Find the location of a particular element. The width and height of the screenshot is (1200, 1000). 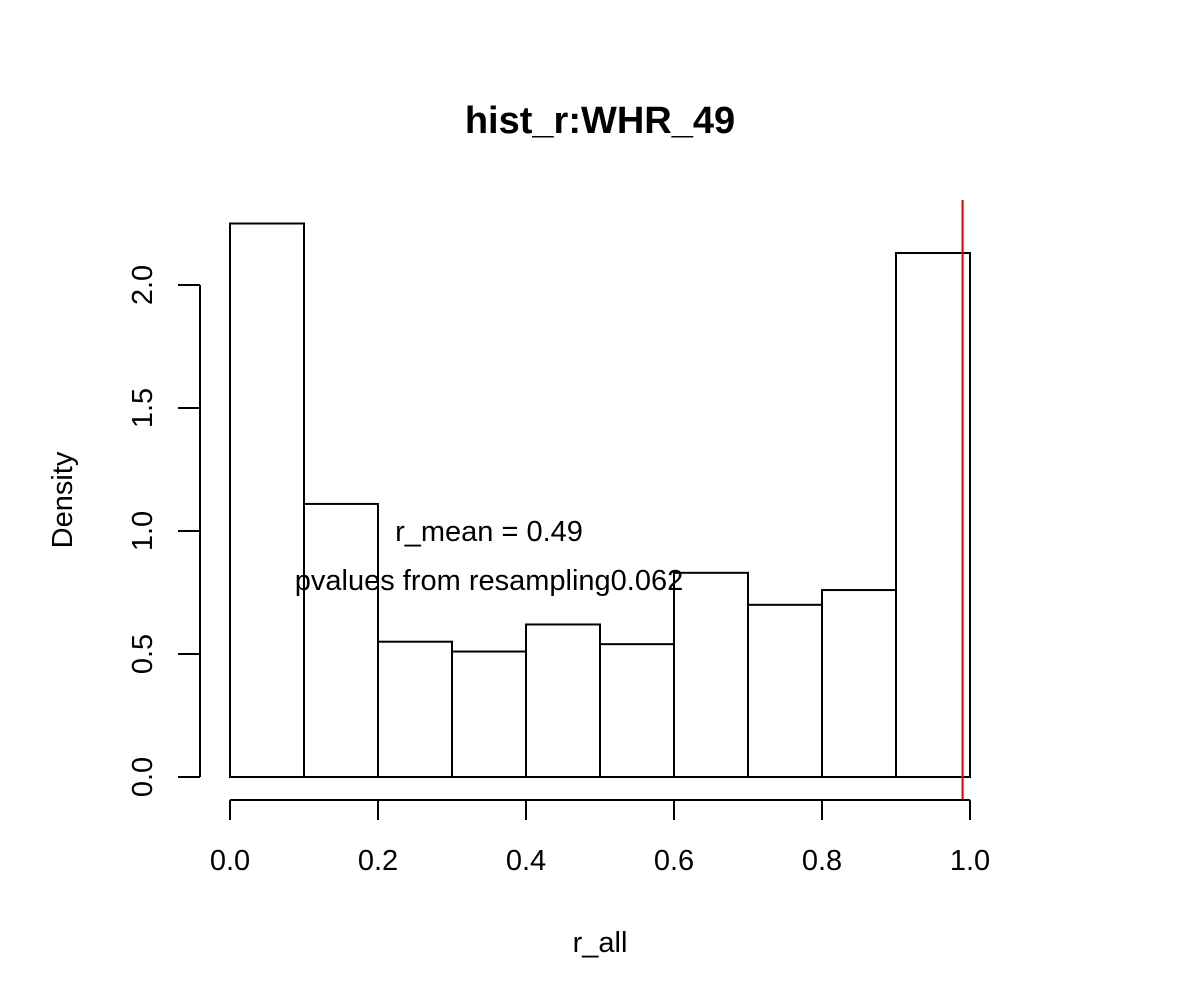

x-tick-label: 0.6 is located at coordinates (674, 861).